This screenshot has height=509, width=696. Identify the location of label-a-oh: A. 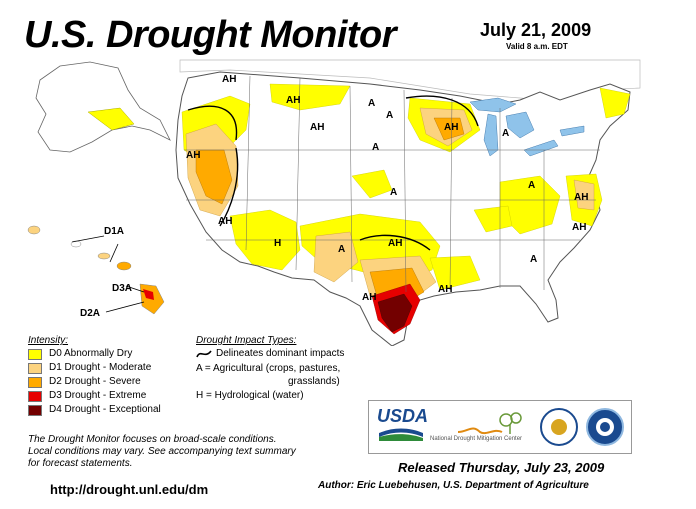
(531, 185).